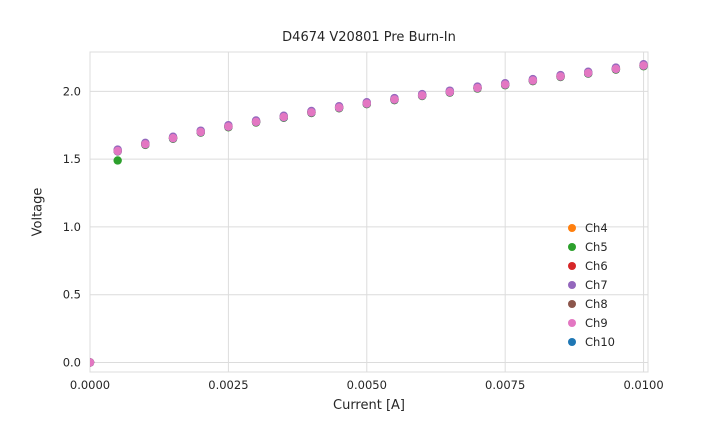 The height and width of the screenshot is (432, 720). What do you see at coordinates (72, 159) in the screenshot?
I see `y-tick-label: 1.5` at bounding box center [72, 159].